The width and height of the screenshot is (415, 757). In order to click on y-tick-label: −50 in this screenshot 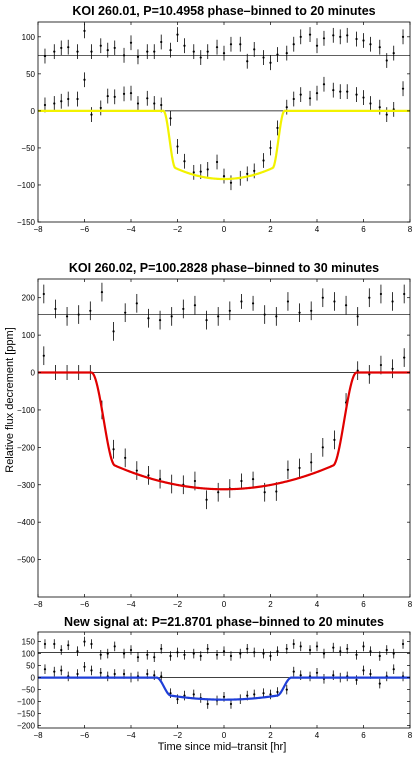, I will do `click(28, 148)`.